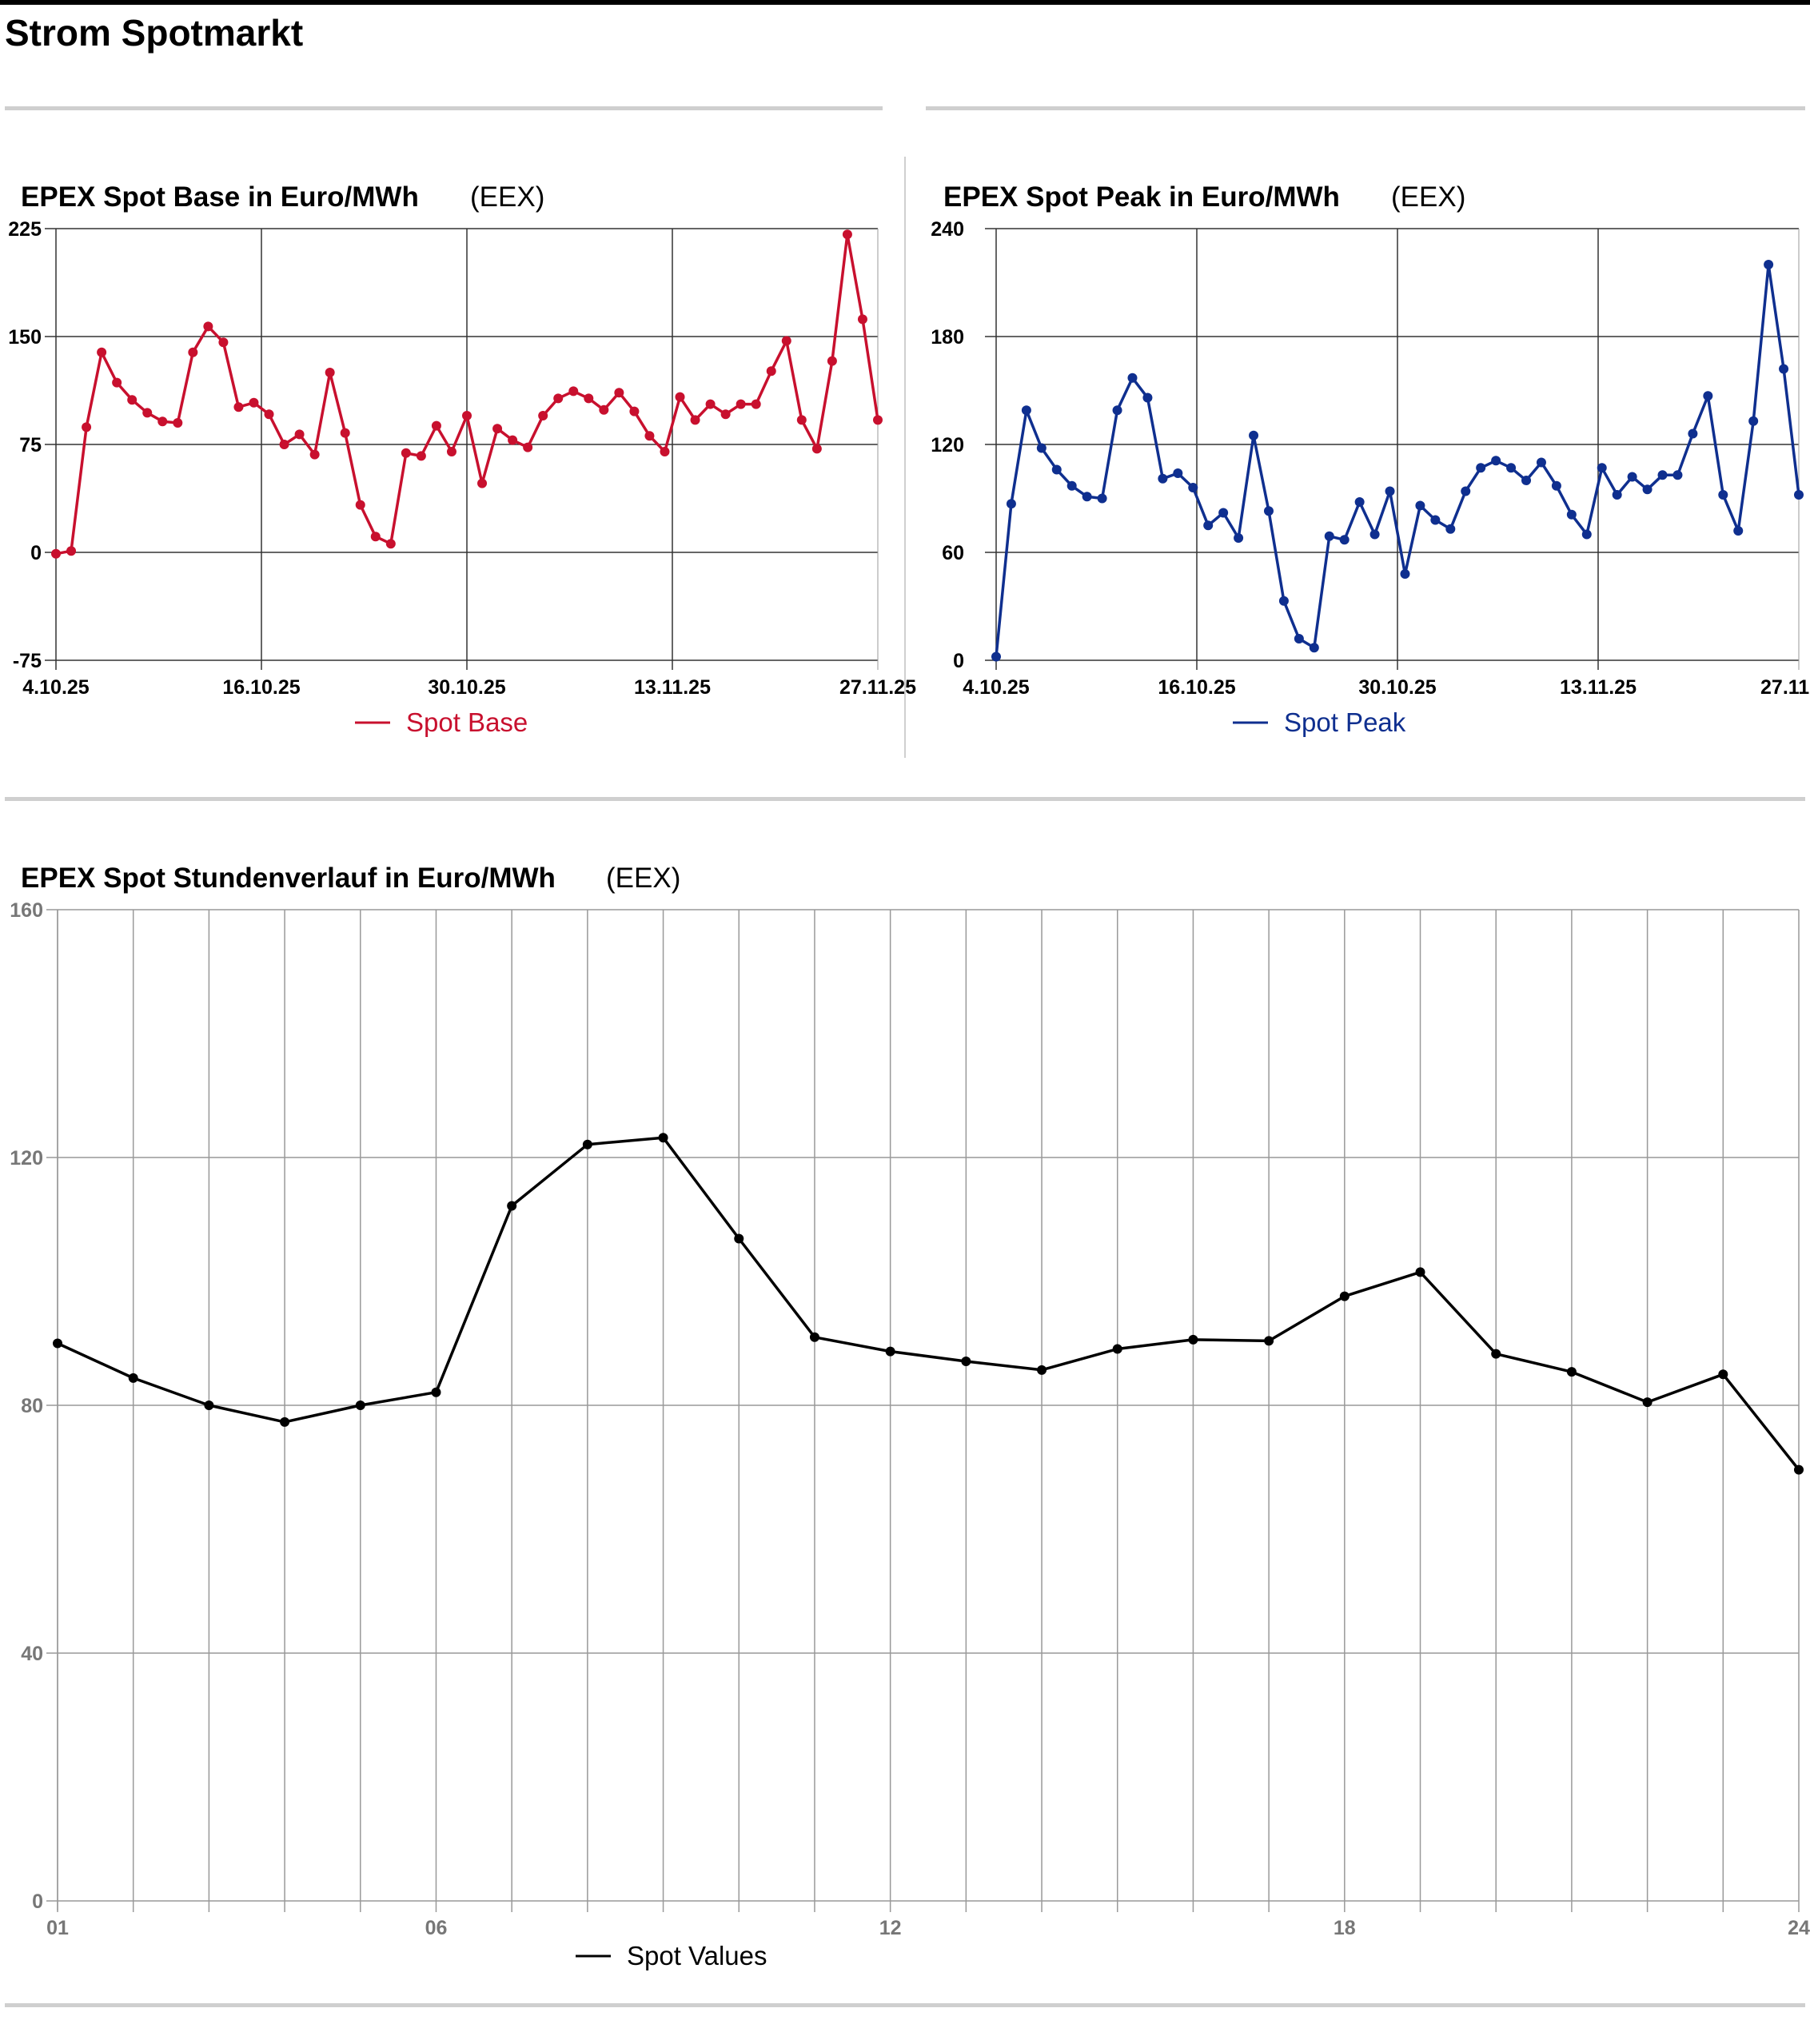 The width and height of the screenshot is (1810, 2044). What do you see at coordinates (32, 1654) in the screenshot?
I see `y-tick-label: 40` at bounding box center [32, 1654].